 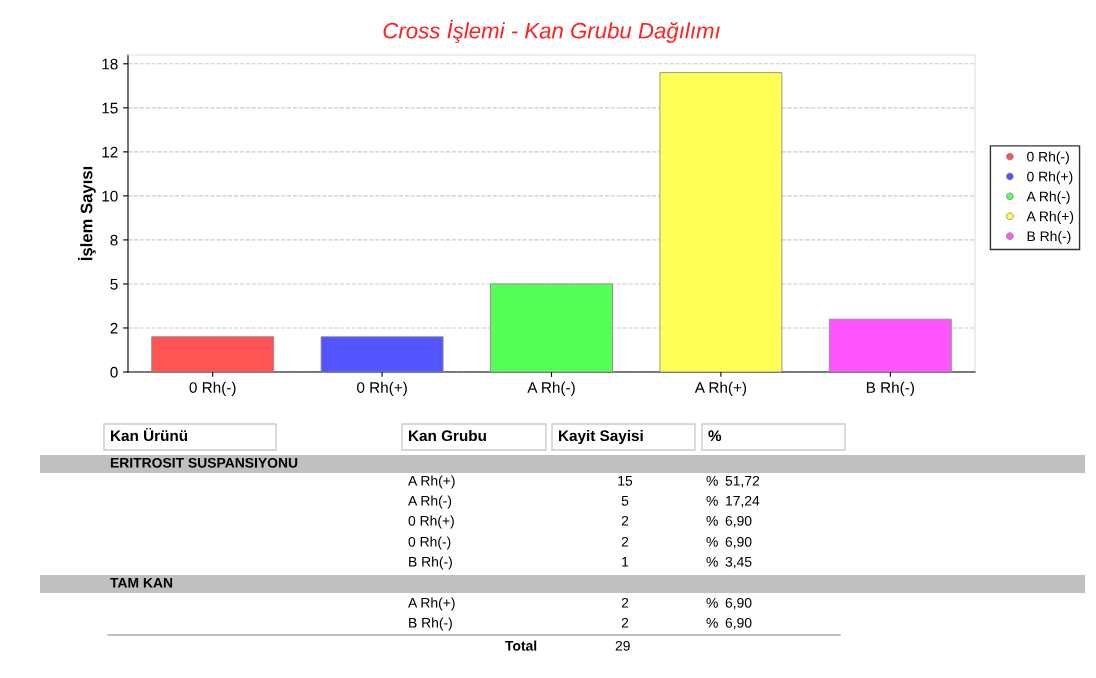 I want to click on text: Kayit Sayisi, so click(x=601, y=437).